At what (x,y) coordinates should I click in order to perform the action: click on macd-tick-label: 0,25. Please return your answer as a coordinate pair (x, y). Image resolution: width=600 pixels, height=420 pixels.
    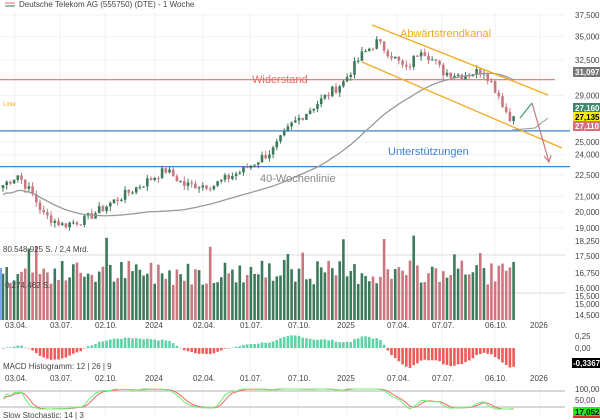
    Looking at the image, I should click on (583, 336).